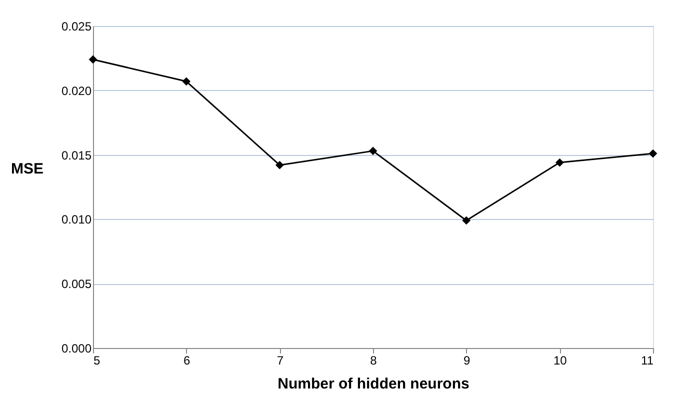  Describe the element at coordinates (76, 91) in the screenshot. I see `y-tick-label: 0.020` at that location.